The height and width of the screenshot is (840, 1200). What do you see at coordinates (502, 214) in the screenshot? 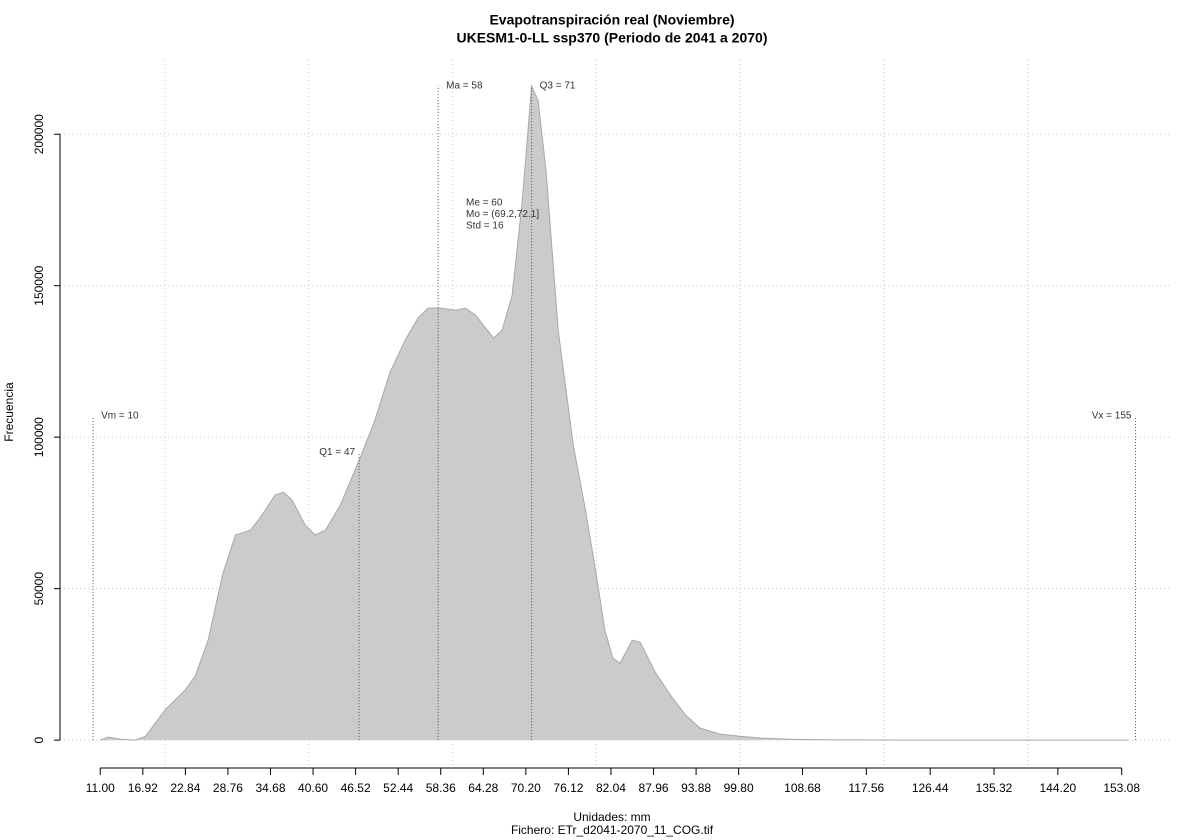
I see `stat-label: Mo = (69.2,72.1]` at bounding box center [502, 214].